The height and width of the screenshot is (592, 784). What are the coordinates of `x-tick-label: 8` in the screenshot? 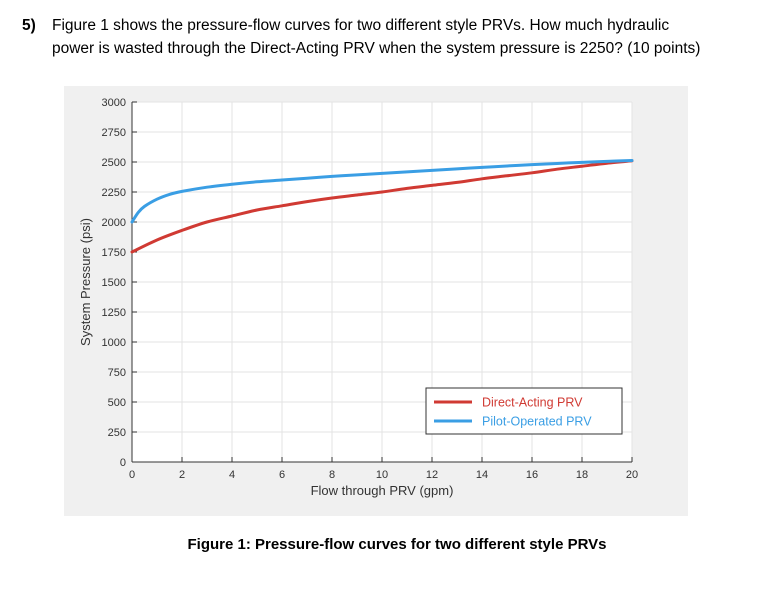 It's located at (332, 475).